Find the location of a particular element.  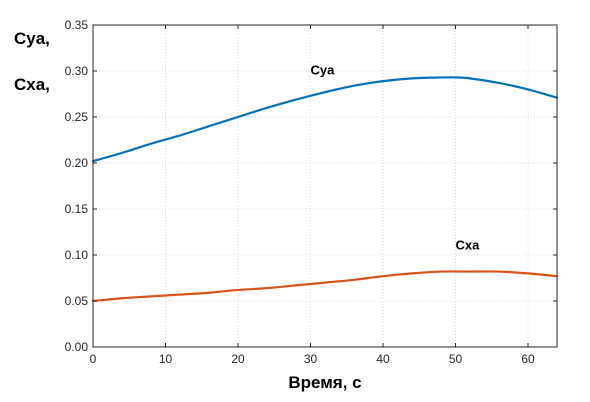

x-tick-label: 30 is located at coordinates (311, 359).